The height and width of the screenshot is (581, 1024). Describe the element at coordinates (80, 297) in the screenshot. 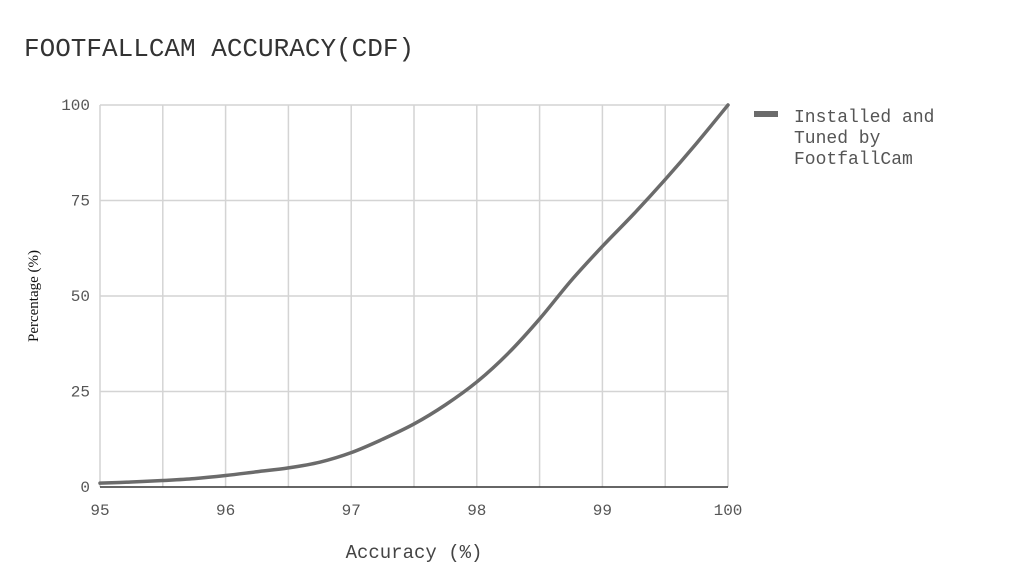

I see `y-tick-label: 50` at that location.